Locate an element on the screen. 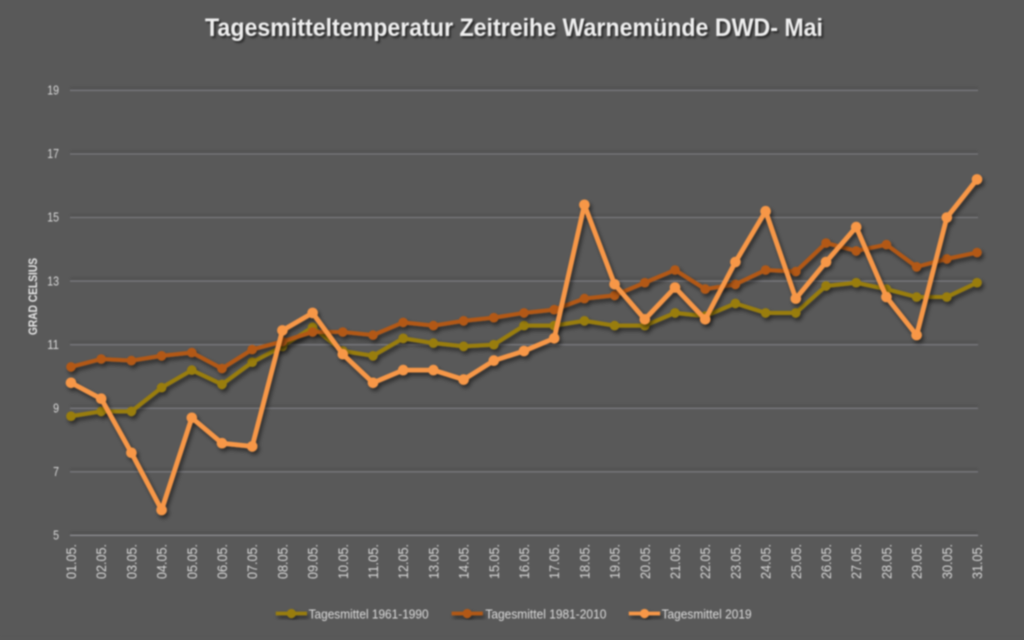  svg-text: 18.05. is located at coordinates (584, 561).